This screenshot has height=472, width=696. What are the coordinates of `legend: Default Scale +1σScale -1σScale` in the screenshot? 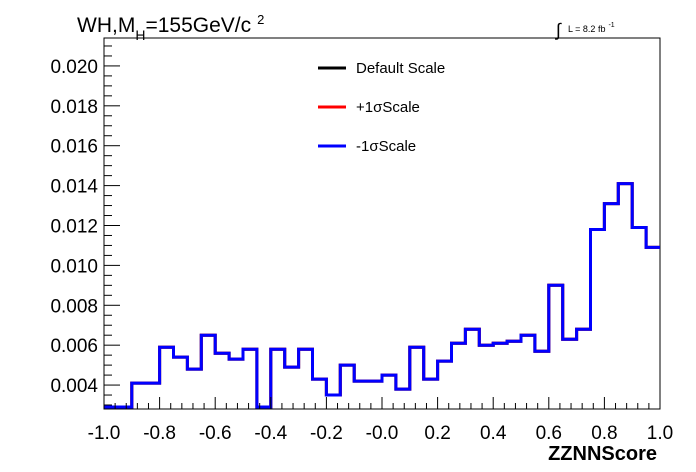 It's located at (381, 107).